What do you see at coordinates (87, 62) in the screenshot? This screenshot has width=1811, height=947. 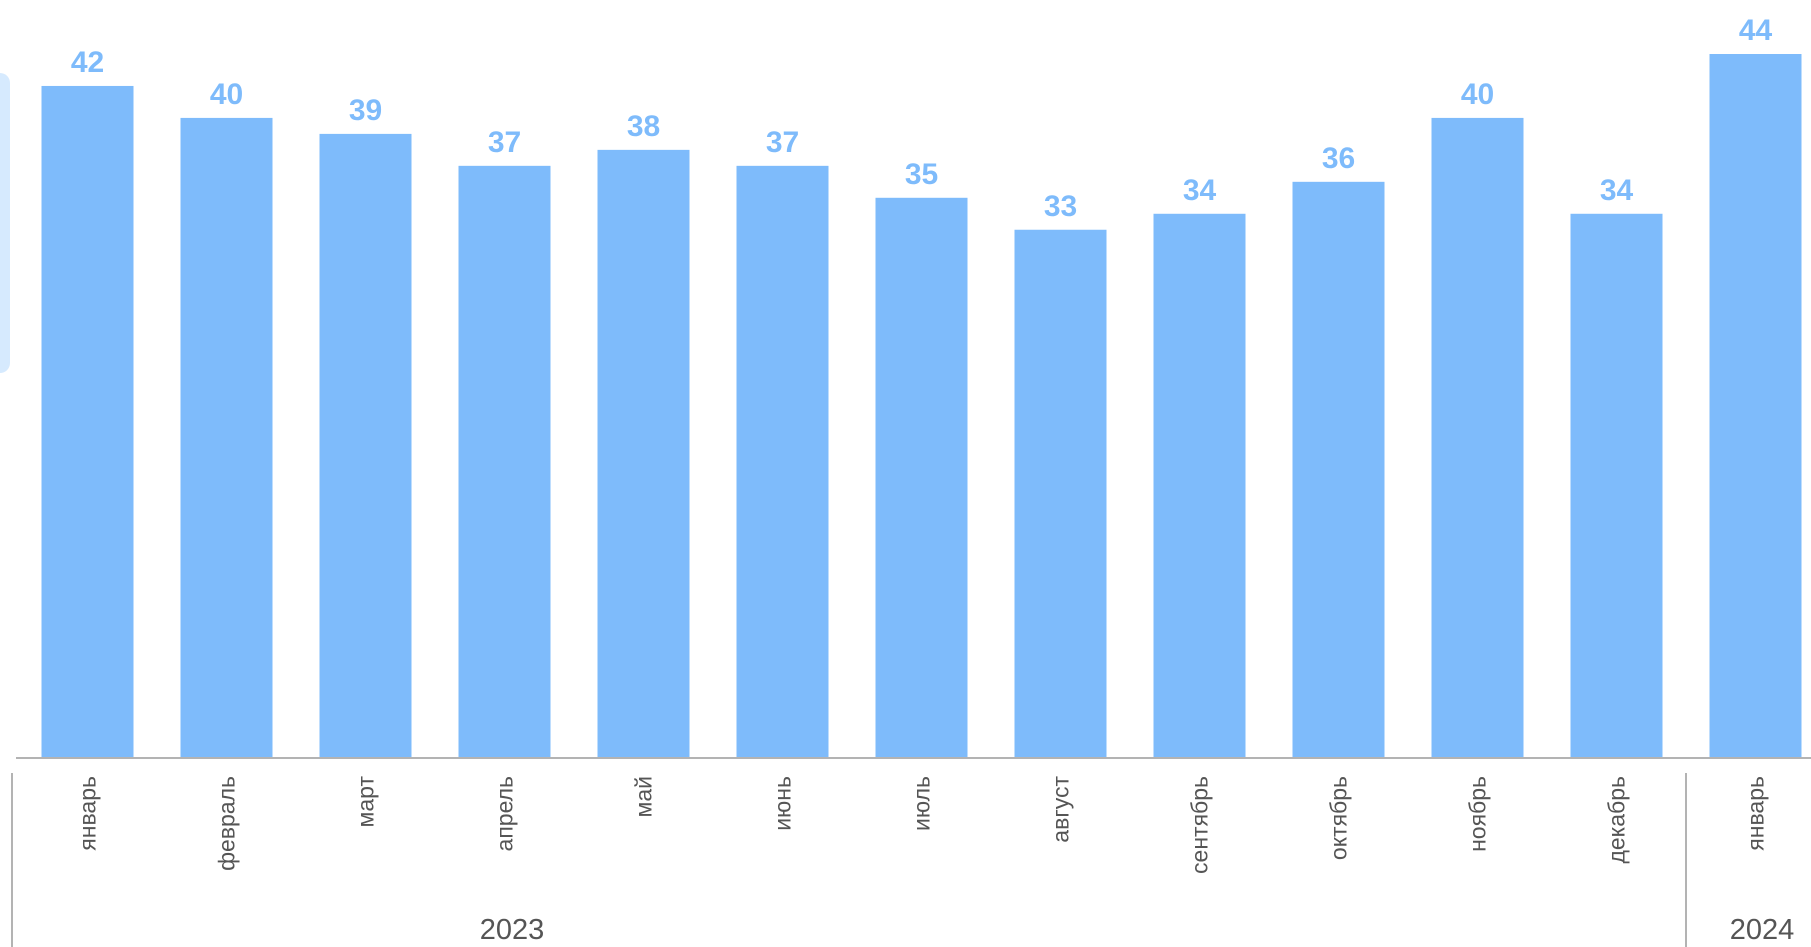 I see `value-label-1: 42` at bounding box center [87, 62].